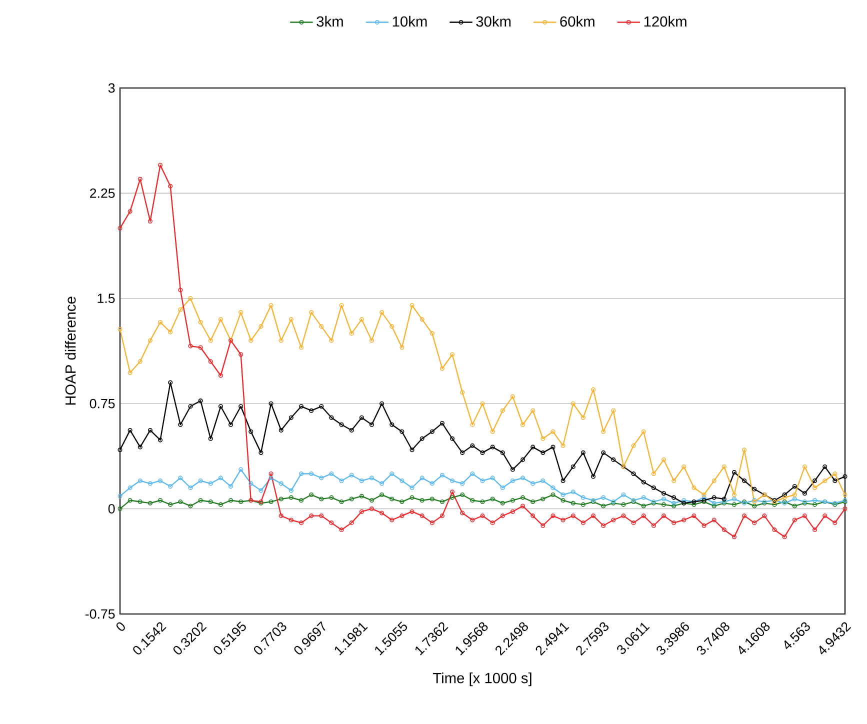  Describe the element at coordinates (111, 509) in the screenshot. I see `y-tick-label: 0` at that location.